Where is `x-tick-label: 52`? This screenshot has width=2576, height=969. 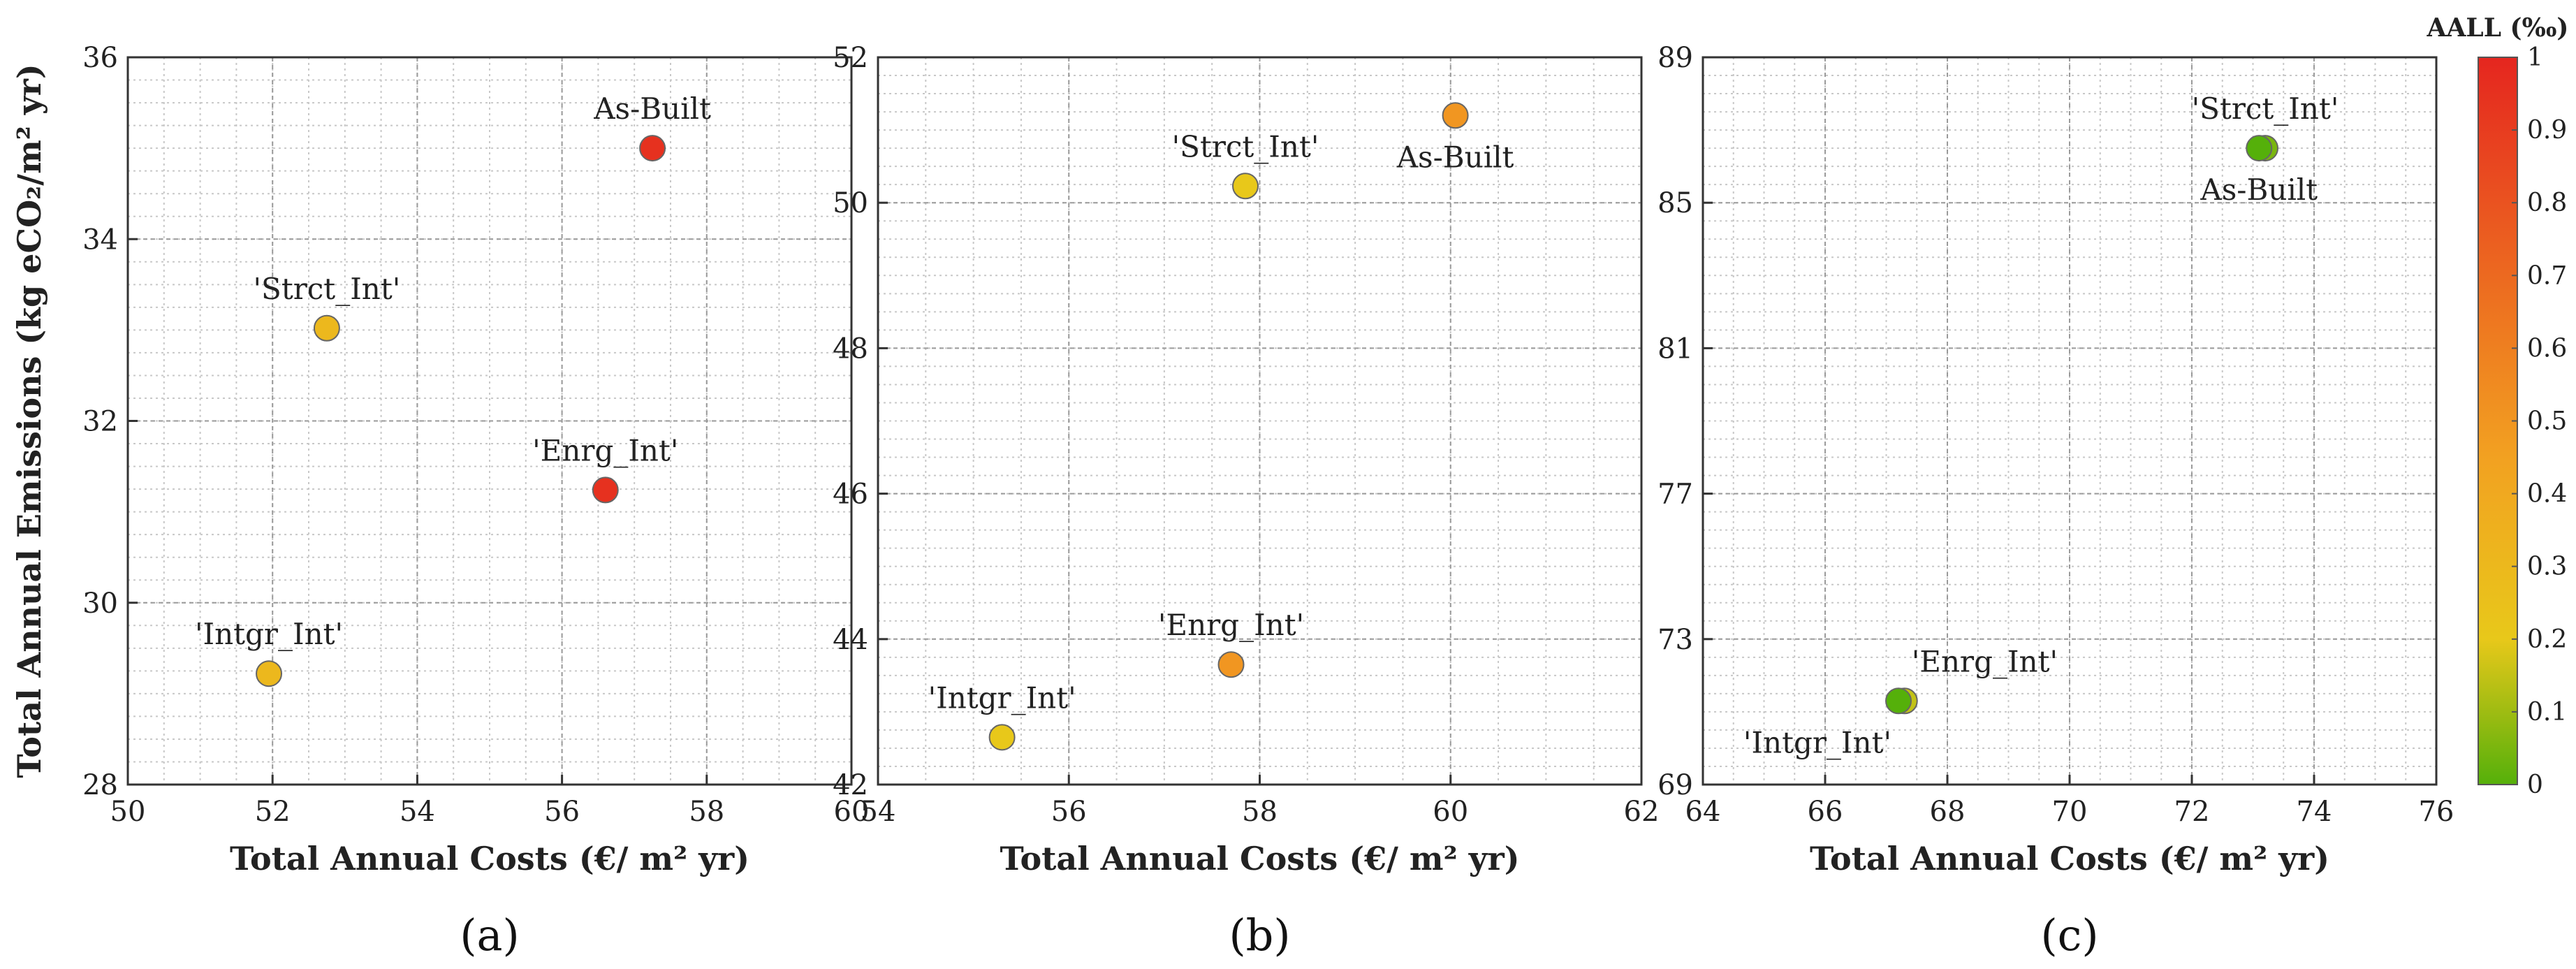
x-tick-label: 52 is located at coordinates (273, 812).